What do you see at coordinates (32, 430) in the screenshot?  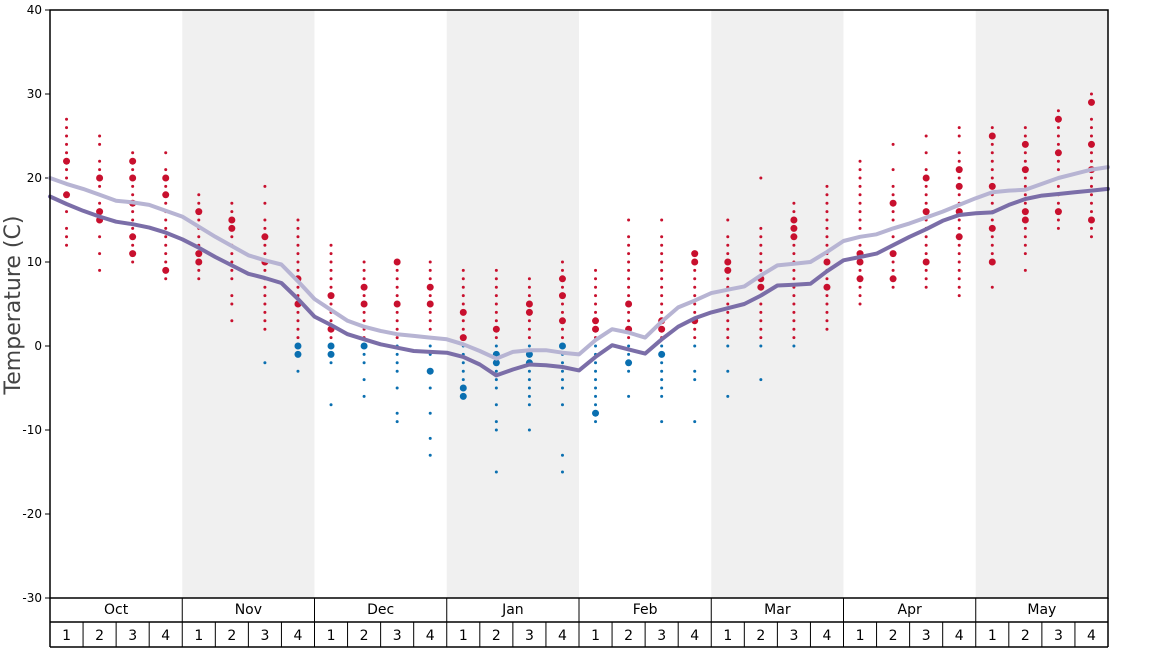 I see `y-tick-label: -10` at bounding box center [32, 430].